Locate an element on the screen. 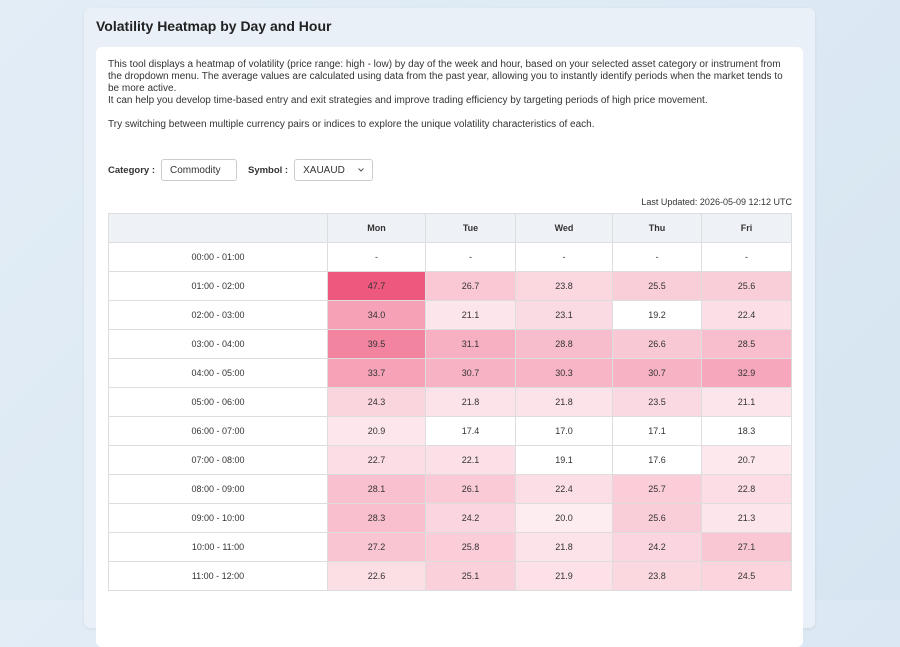 Image resolution: width=900 pixels, height=647 pixels. table-row: 10:00 - 11:00 27.2 25.8 21.8 24.2 27.1 is located at coordinates (450, 547).